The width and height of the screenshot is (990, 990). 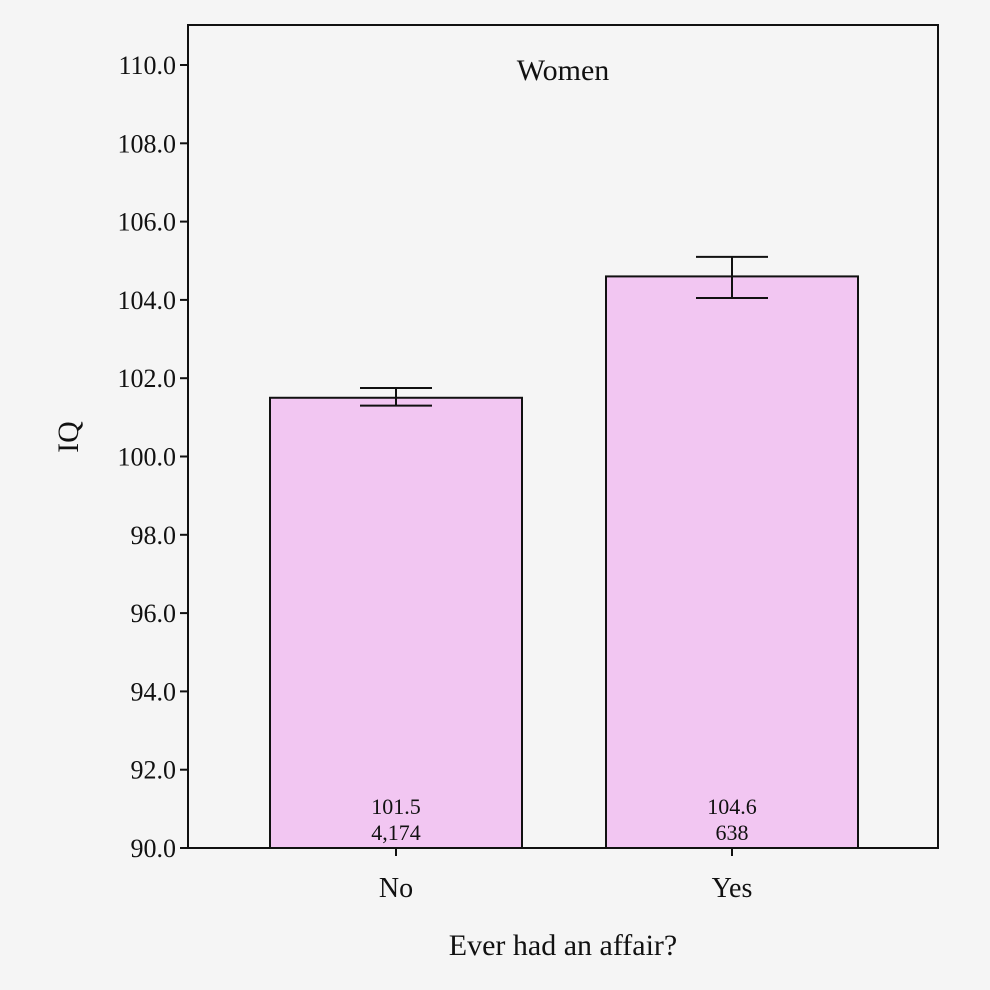 What do you see at coordinates (147, 143) in the screenshot?
I see `y-tick-label-9: 108.0` at bounding box center [147, 143].